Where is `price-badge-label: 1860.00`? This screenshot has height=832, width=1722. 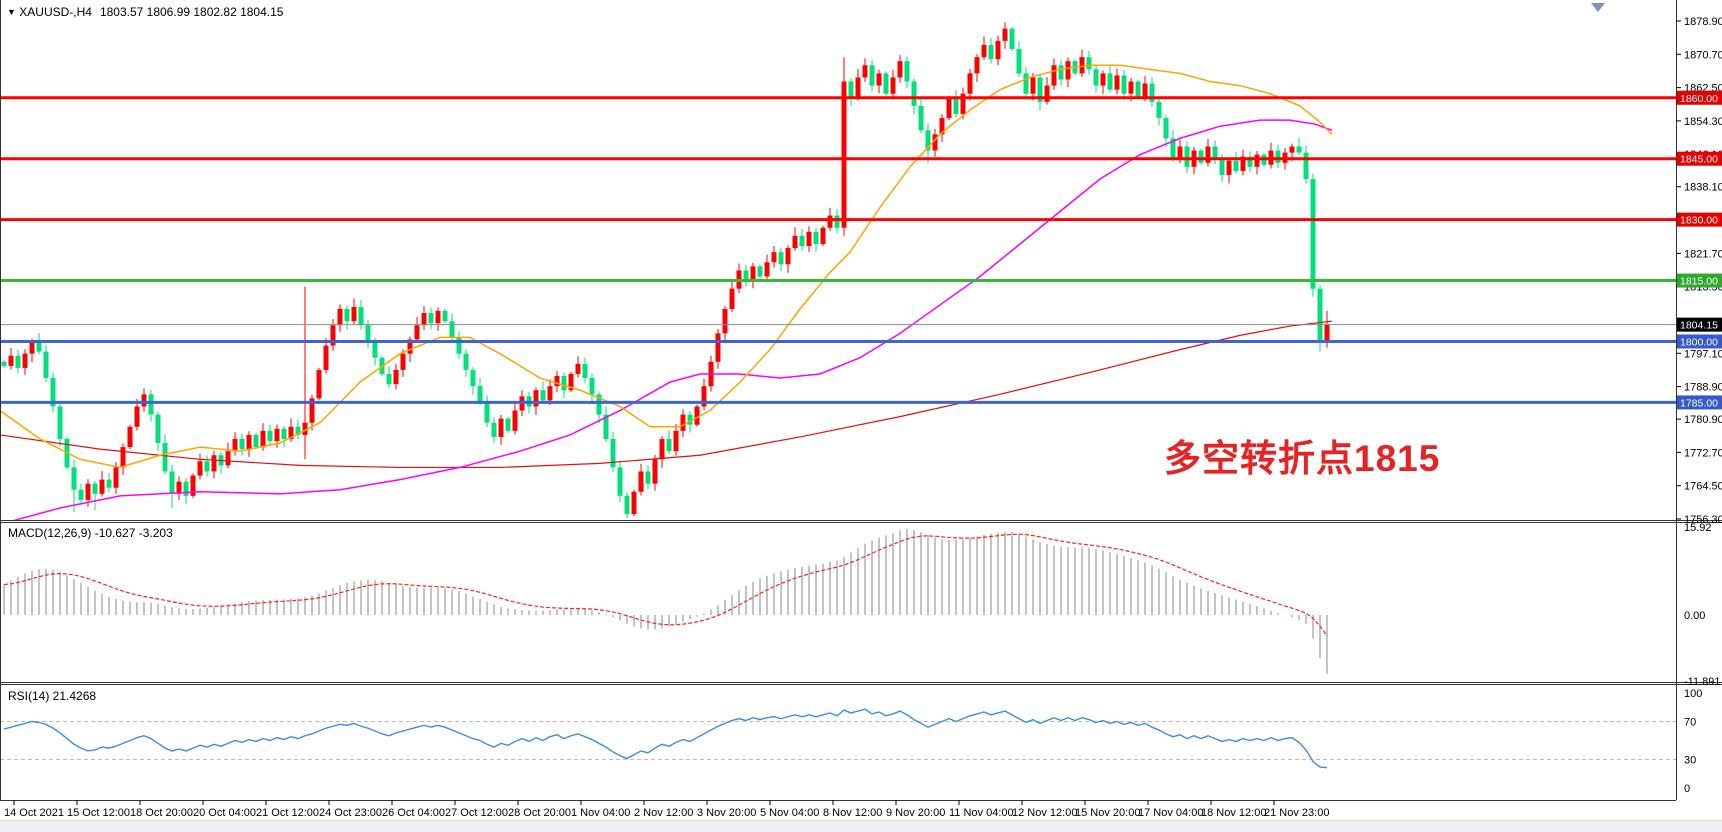
price-badge-label: 1860.00 is located at coordinates (1699, 99).